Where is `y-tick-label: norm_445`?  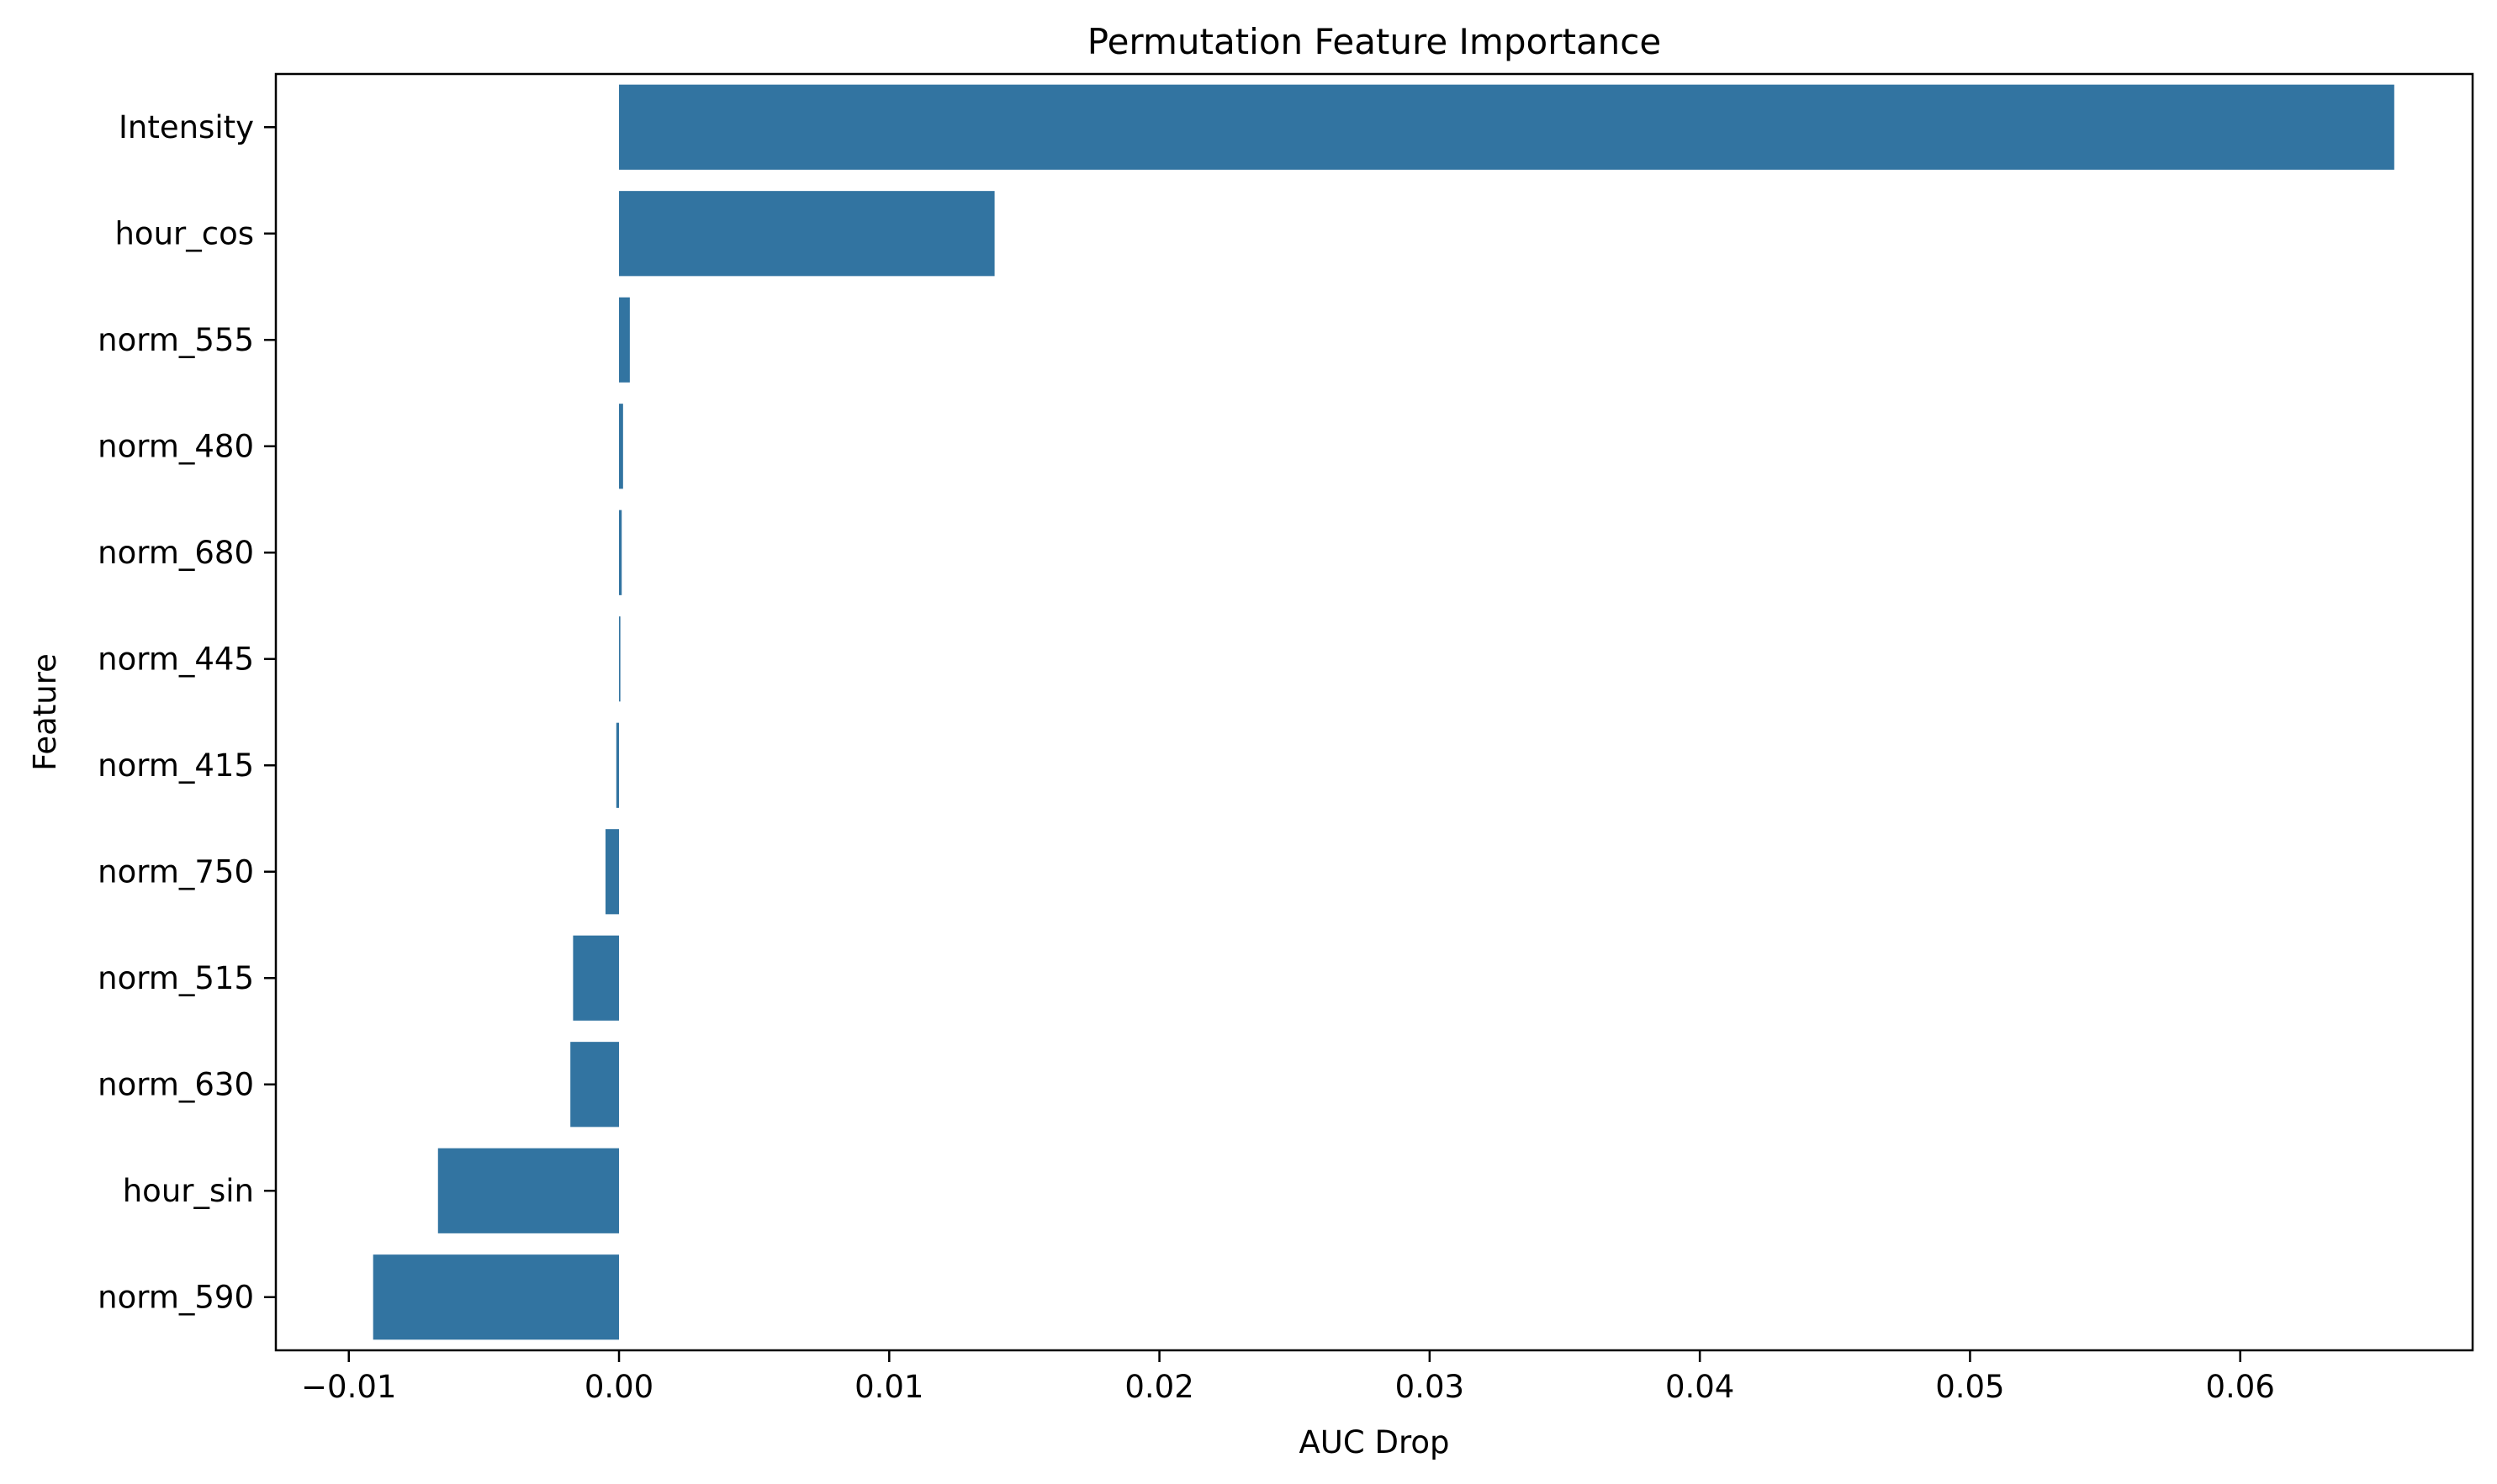
y-tick-label: norm_445 is located at coordinates (176, 659).